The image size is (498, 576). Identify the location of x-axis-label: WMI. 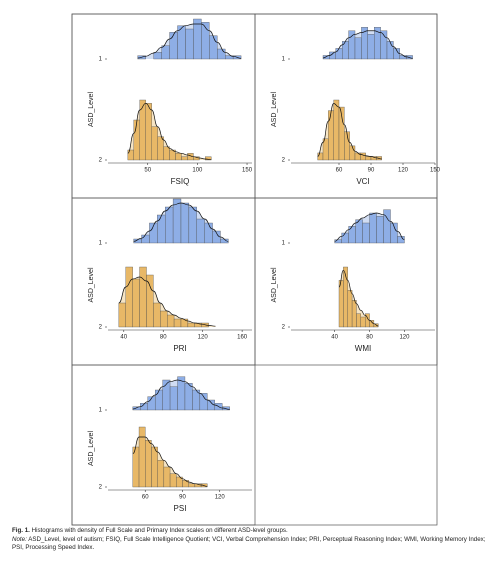
(363, 348).